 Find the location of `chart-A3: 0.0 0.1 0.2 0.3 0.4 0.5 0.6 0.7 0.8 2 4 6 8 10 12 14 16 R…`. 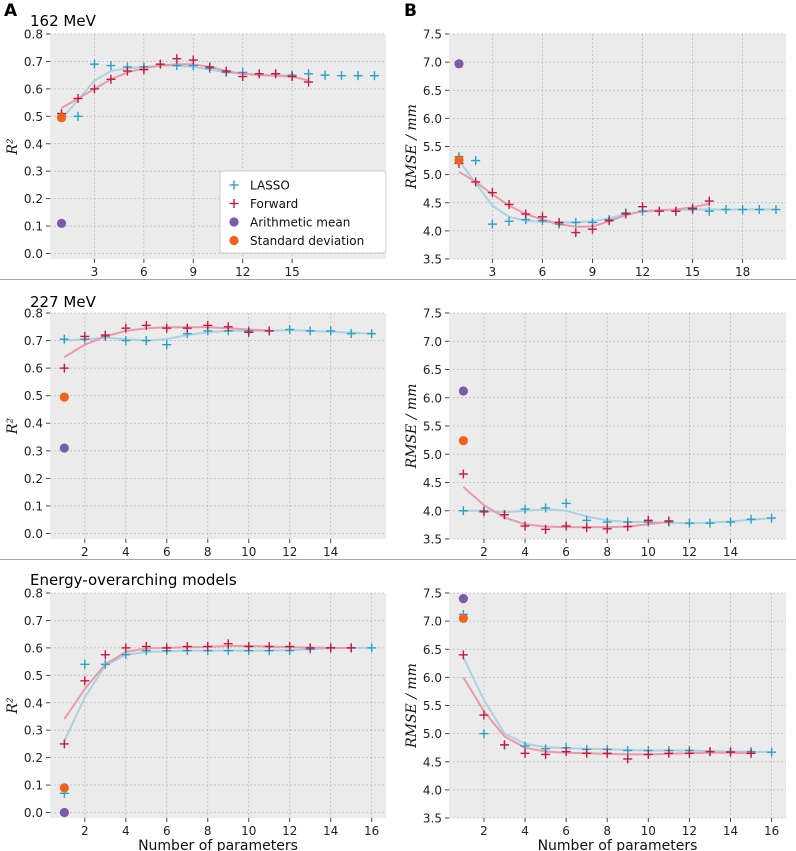

chart-A3: 0.0 0.1 0.2 0.3 0.4 0.5 0.6 0.7 0.8 2 4 6 8 10 12 14 16 R… is located at coordinates (195, 719).